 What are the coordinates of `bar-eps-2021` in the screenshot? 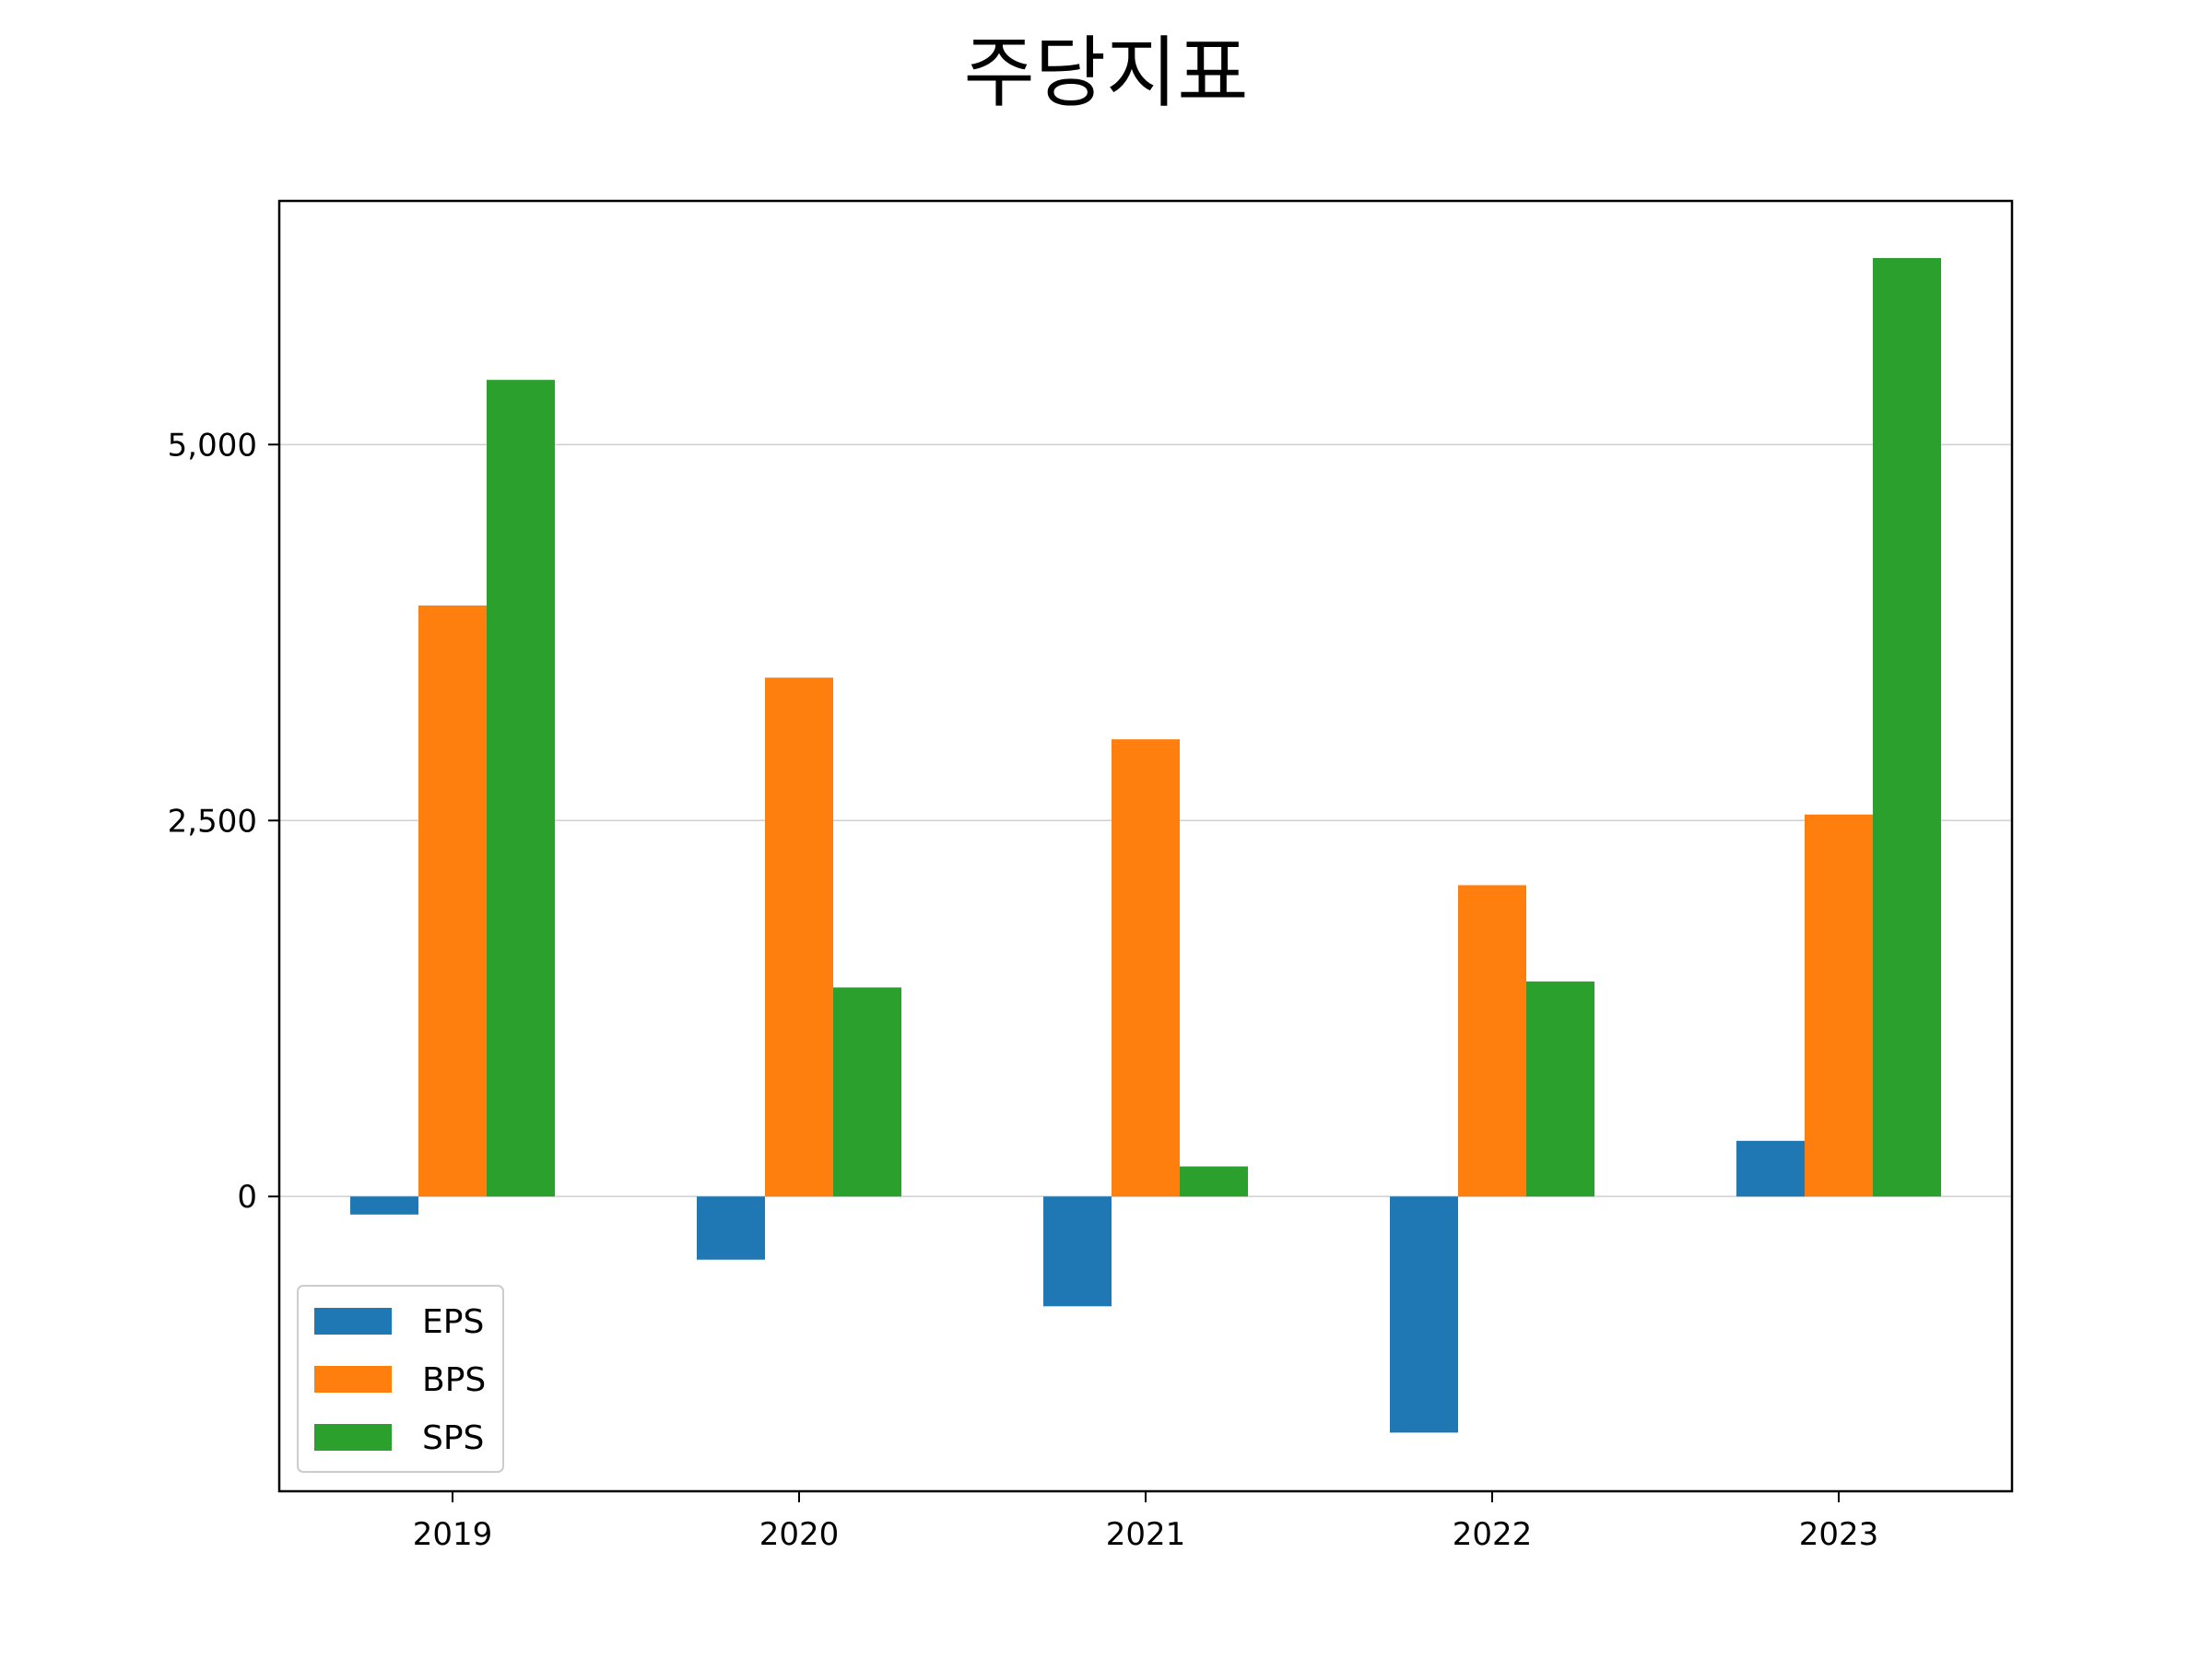 It's located at (1077, 1251).